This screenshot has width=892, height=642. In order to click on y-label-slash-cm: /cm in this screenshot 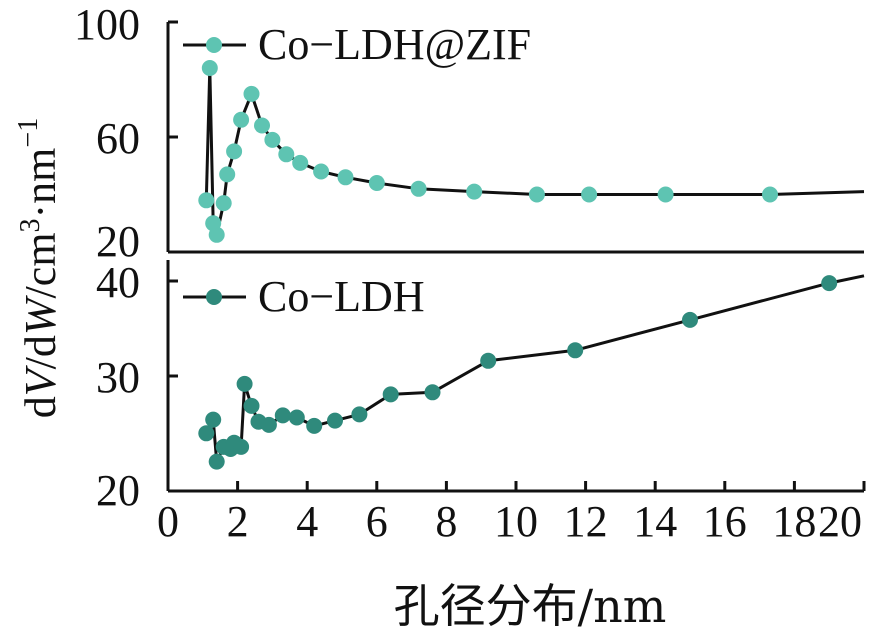, I will do `click(40, 265)`.